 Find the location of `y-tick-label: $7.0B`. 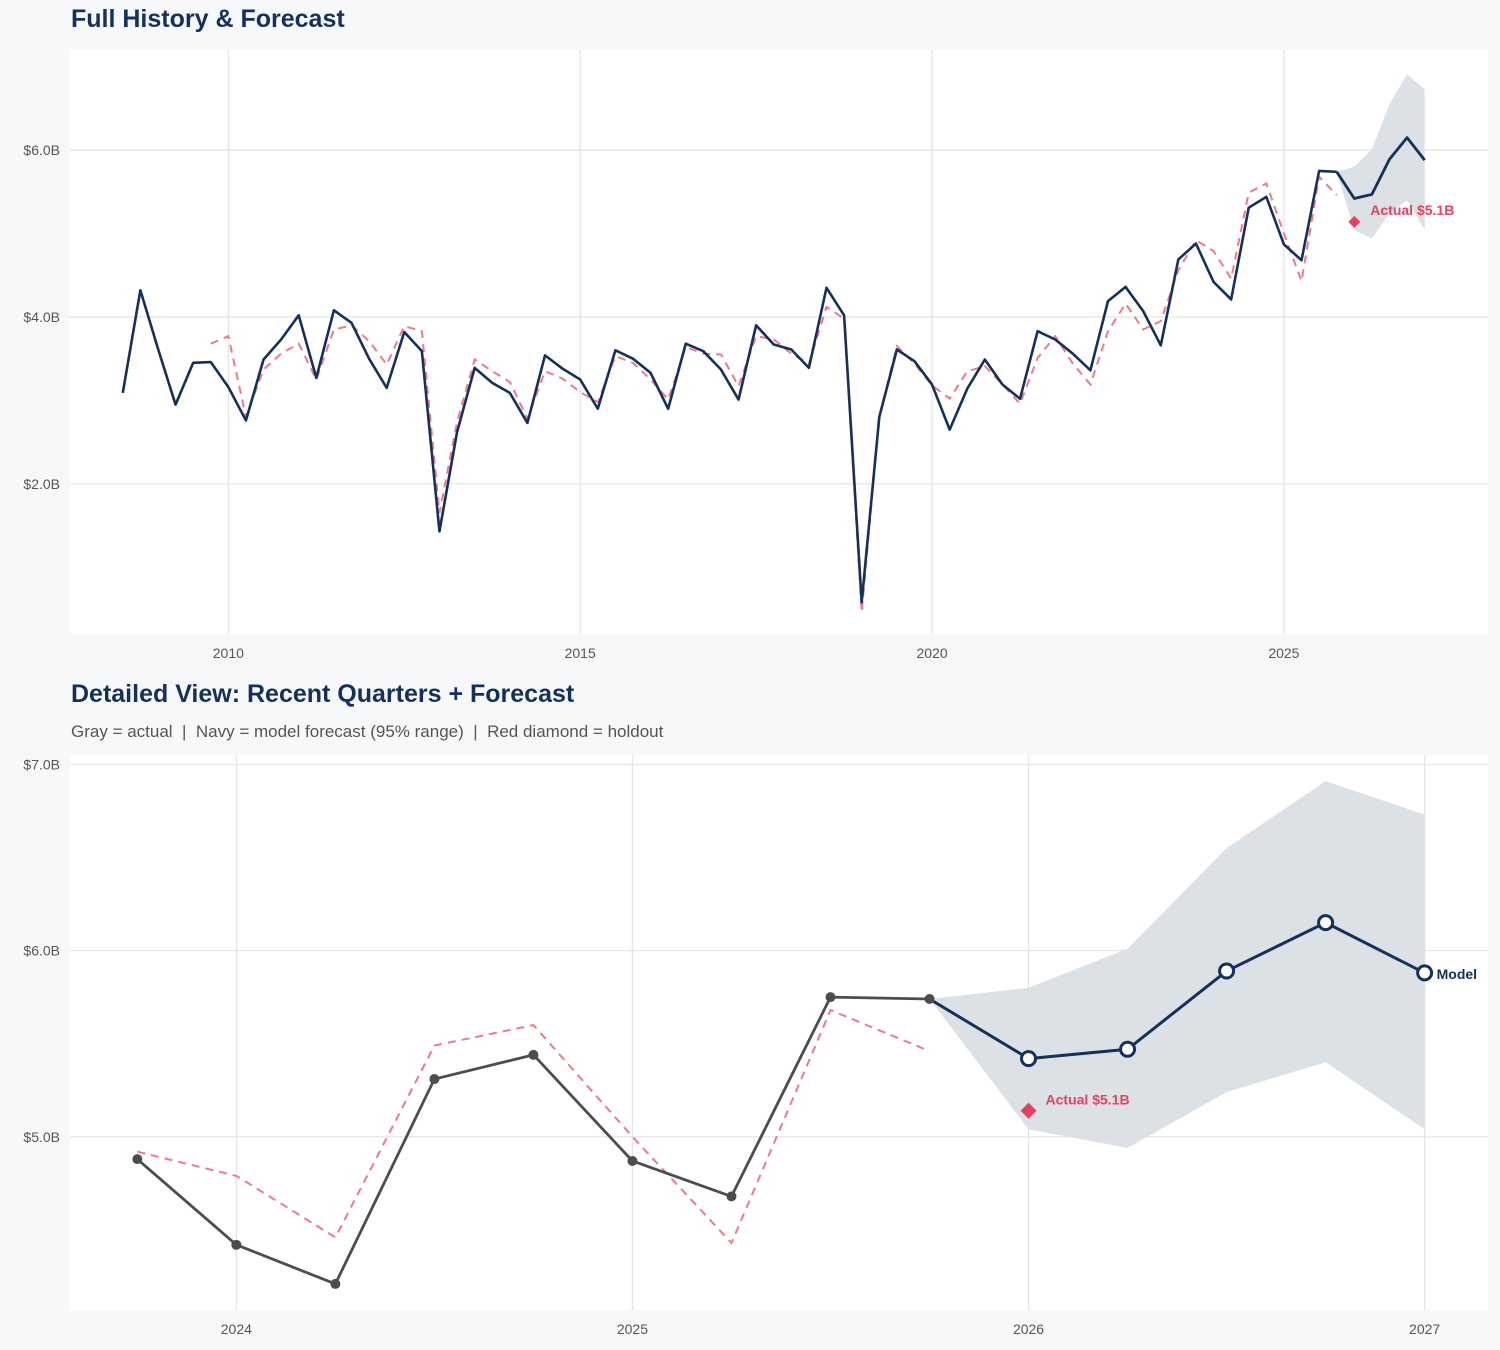

y-tick-label: $7.0B is located at coordinates (41, 764).